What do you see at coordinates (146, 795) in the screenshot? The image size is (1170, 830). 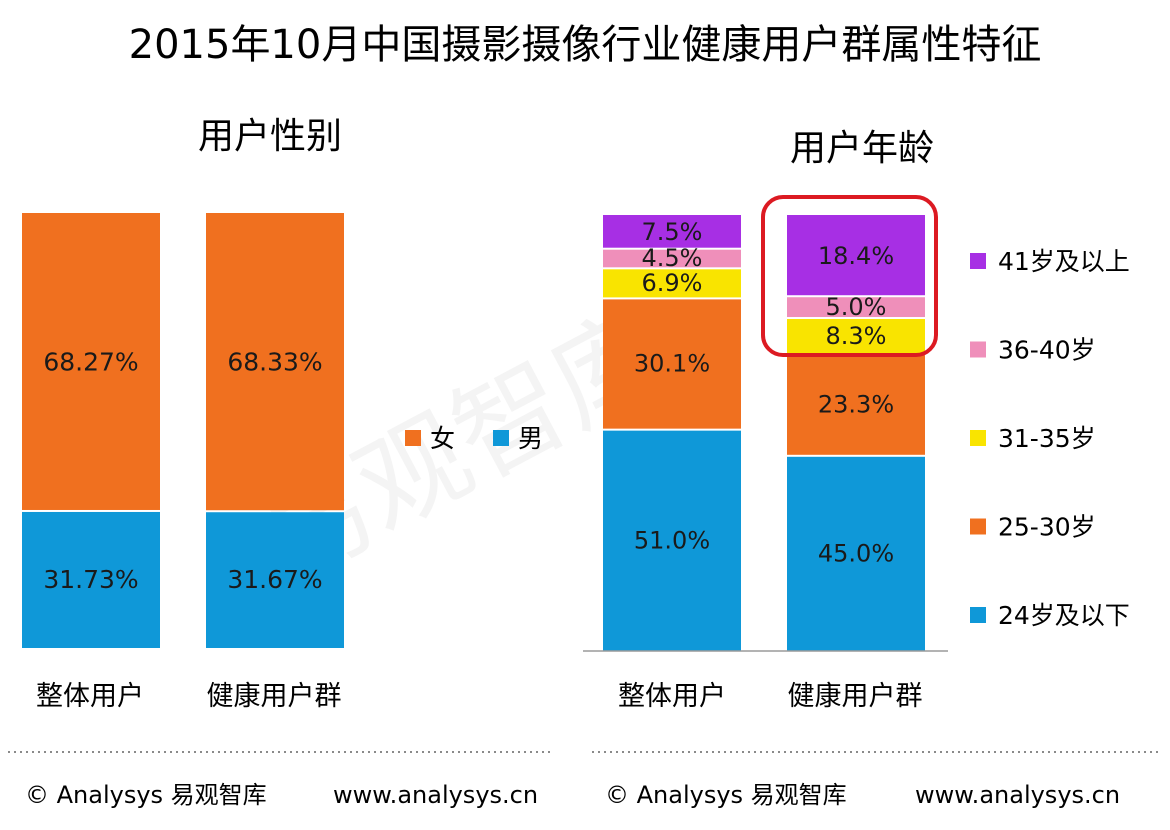 I see `footer-credit-left: © Analysys 易观智库` at bounding box center [146, 795].